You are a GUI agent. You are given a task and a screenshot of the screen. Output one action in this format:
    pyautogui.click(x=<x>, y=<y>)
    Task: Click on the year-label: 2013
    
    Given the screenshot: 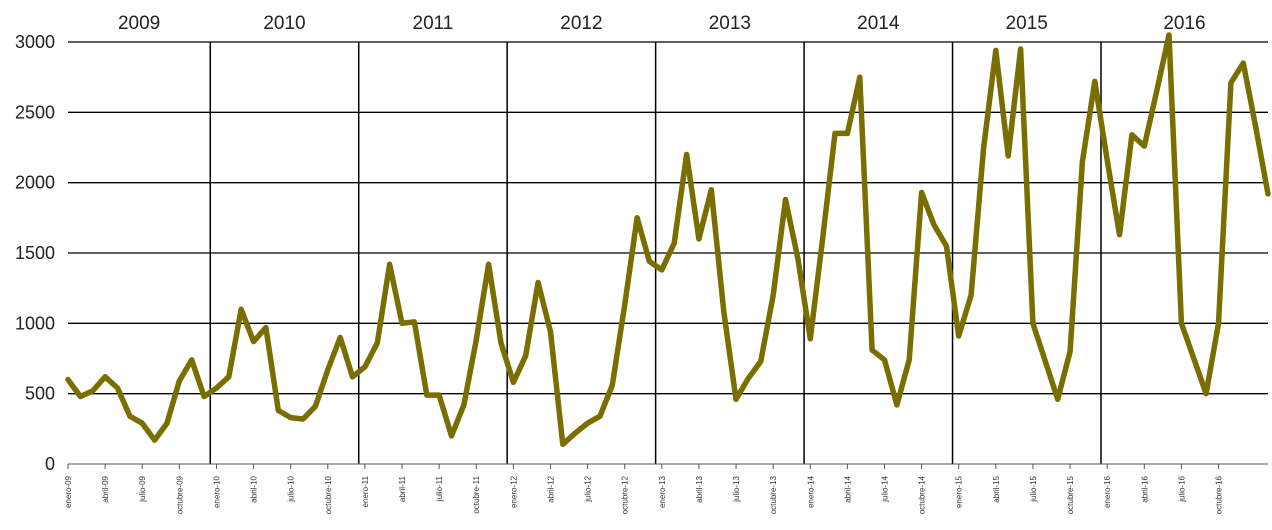 What is the action you would take?
    pyautogui.click(x=730, y=23)
    